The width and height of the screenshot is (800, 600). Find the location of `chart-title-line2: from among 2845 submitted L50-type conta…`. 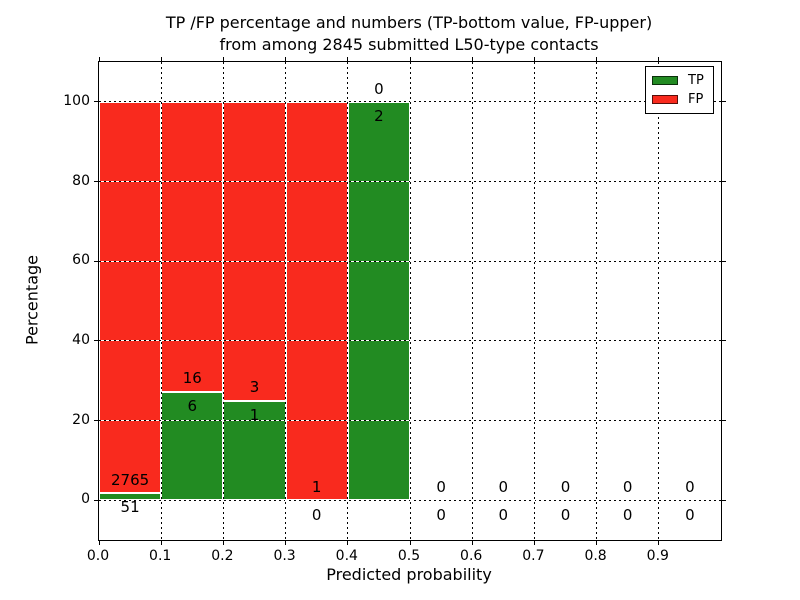

chart-title-line2: from among 2845 submitted L50-type conta… is located at coordinates (409, 44).